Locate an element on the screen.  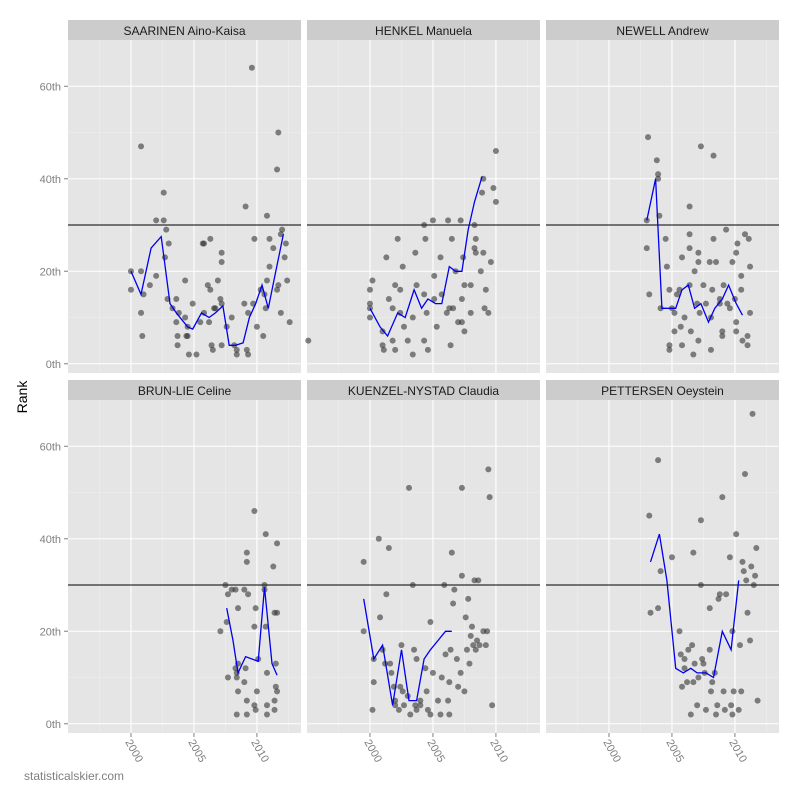
x-tick-label: 2000 is located at coordinates (133, 751).